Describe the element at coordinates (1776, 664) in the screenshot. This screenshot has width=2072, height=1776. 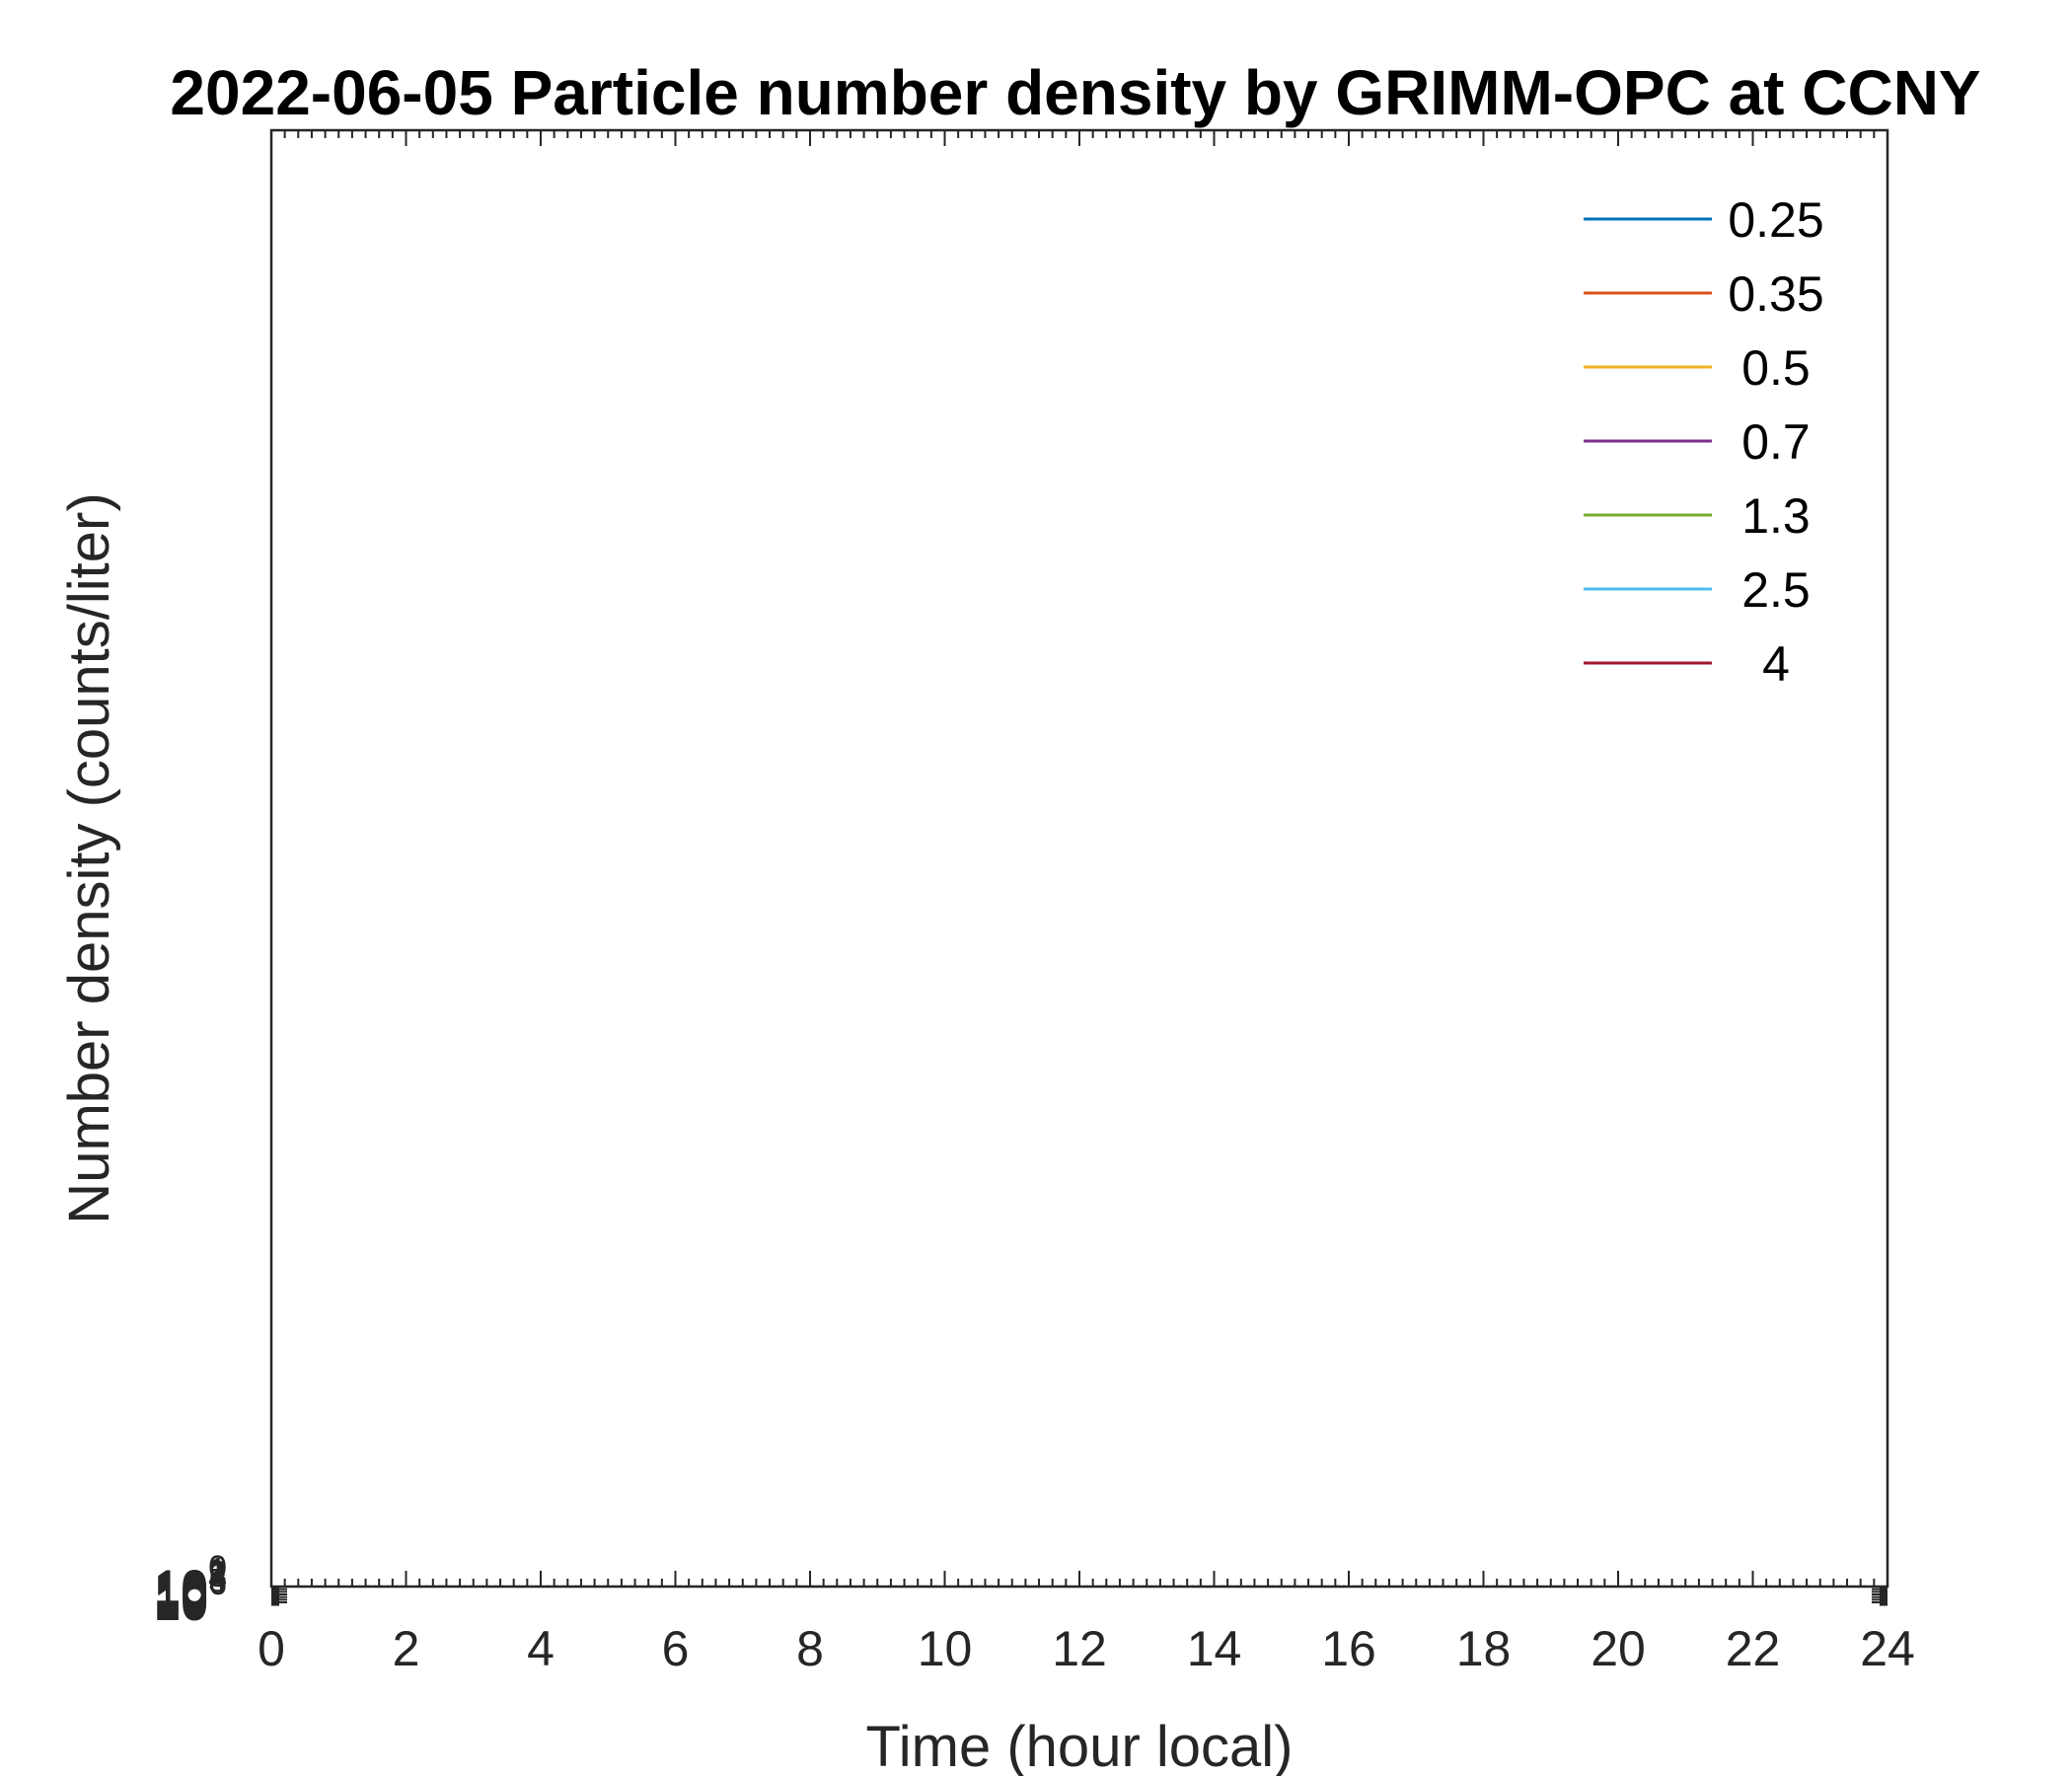
I see `legend-label: 4` at that location.